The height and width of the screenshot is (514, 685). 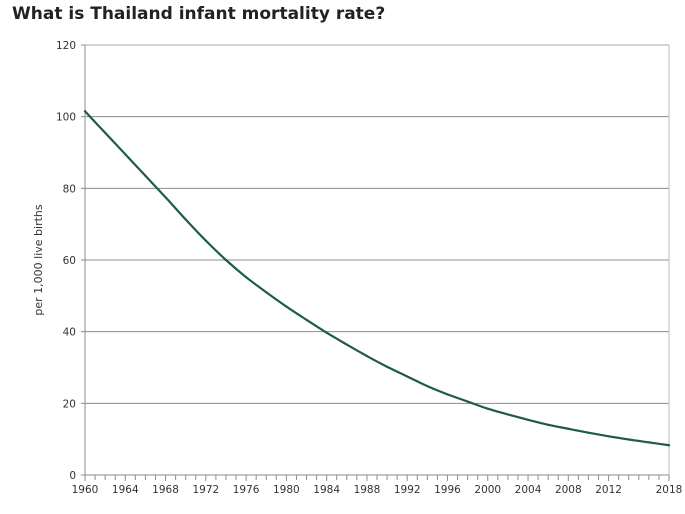 I want to click on y-tick-label: 20, so click(x=69, y=404).